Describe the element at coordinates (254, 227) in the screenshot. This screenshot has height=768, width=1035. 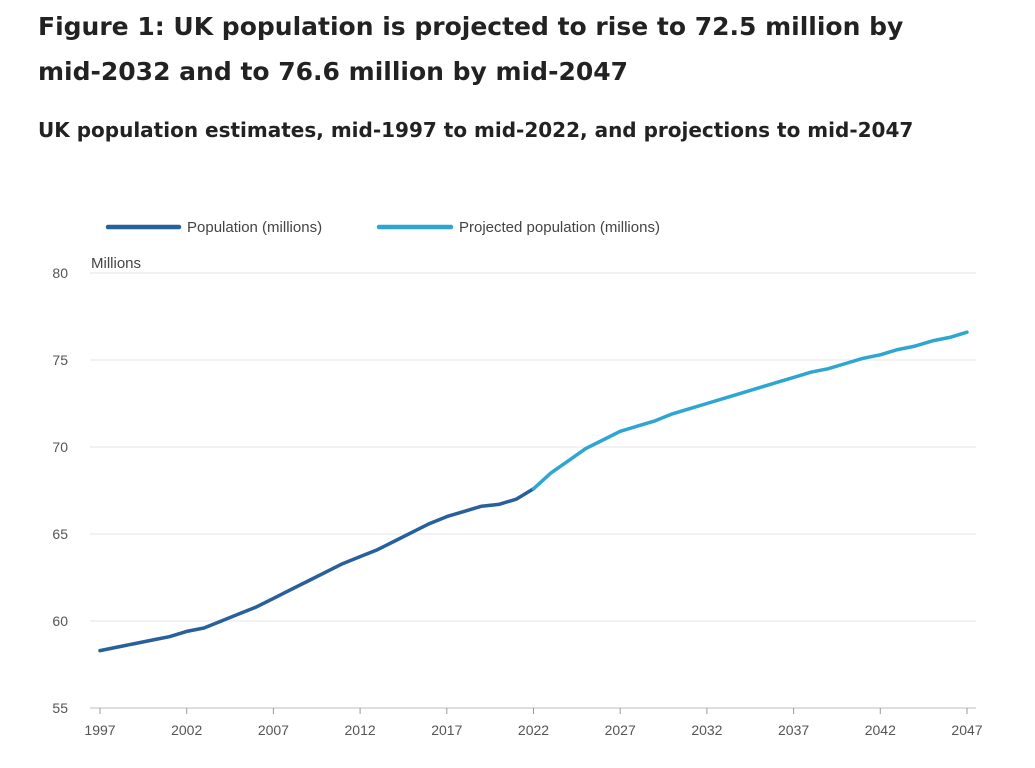
I see `legend-label: Population (millions)` at that location.